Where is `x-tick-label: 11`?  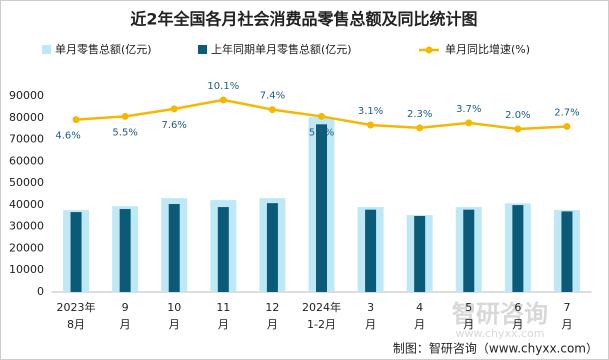 x-tick-label: 11 is located at coordinates (223, 307).